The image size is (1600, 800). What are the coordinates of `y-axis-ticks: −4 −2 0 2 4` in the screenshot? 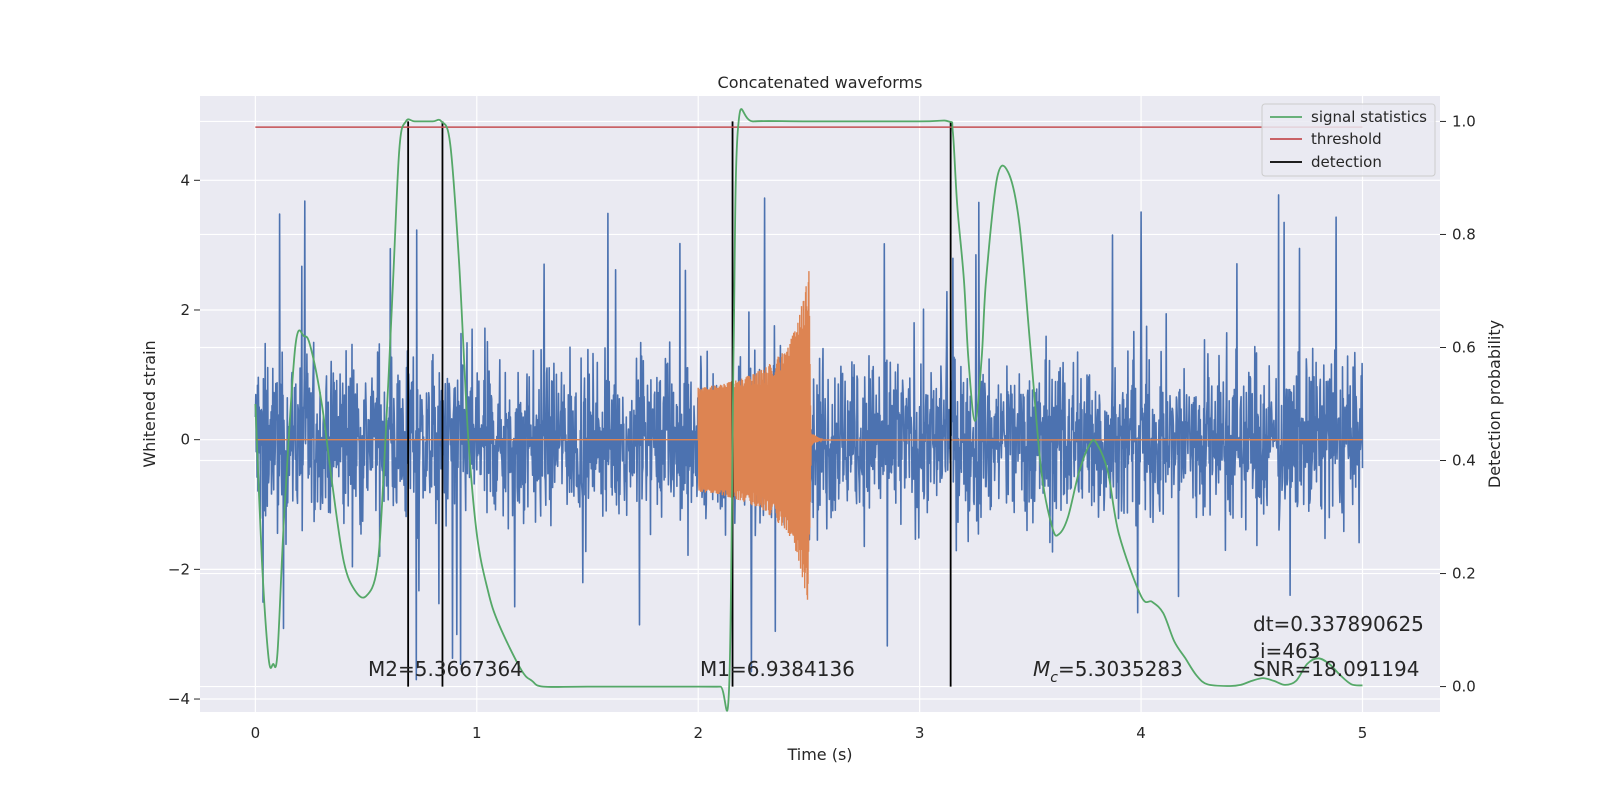 It's located at (184, 439).